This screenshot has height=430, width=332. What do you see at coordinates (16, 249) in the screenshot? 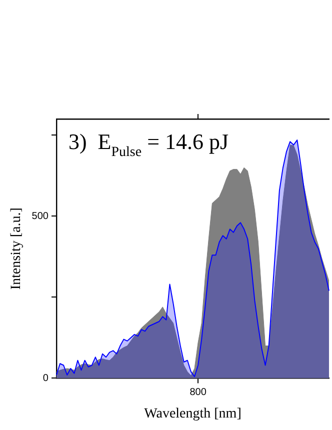
I see `y-axis-title: Intensity [a.u.]` at bounding box center [16, 249].